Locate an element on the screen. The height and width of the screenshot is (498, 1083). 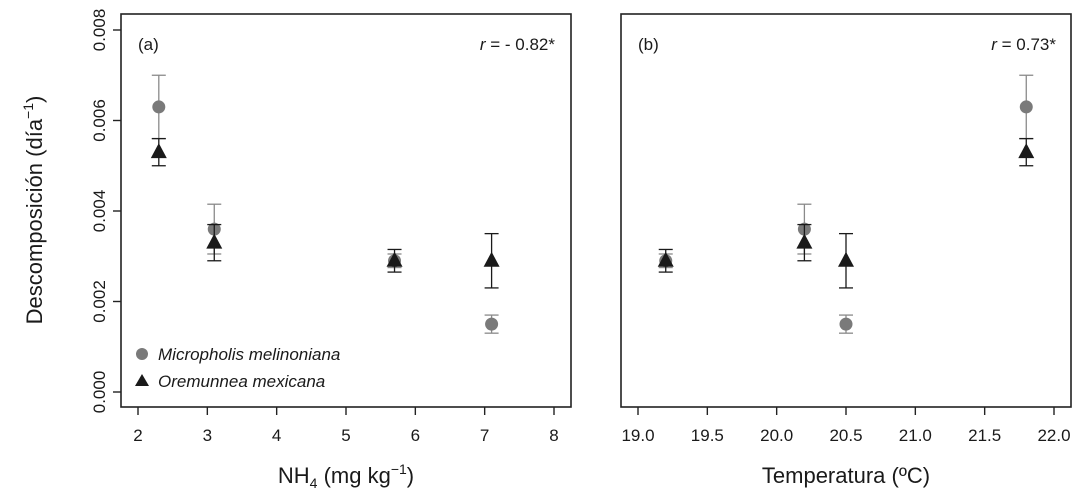
corr-a-symbol: r is located at coordinates (483, 44).